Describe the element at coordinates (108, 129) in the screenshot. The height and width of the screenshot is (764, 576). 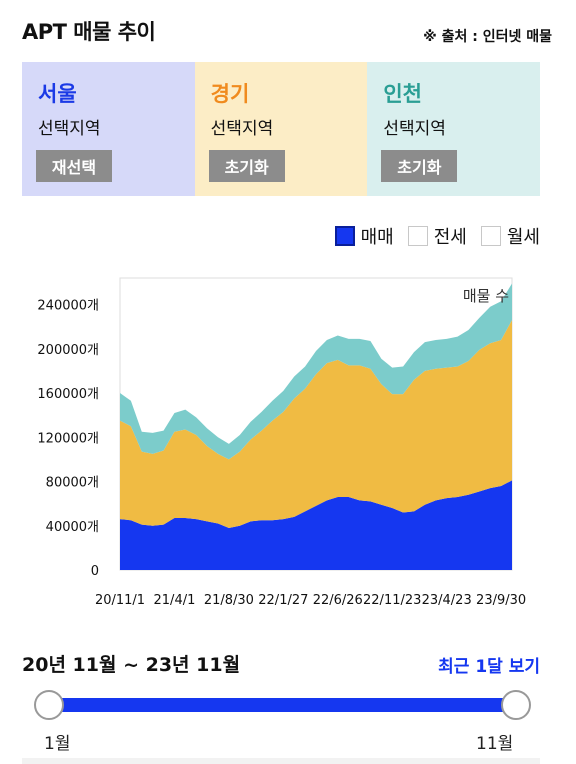
I see `region-seoul: 서울 선택지역 재선택` at that location.